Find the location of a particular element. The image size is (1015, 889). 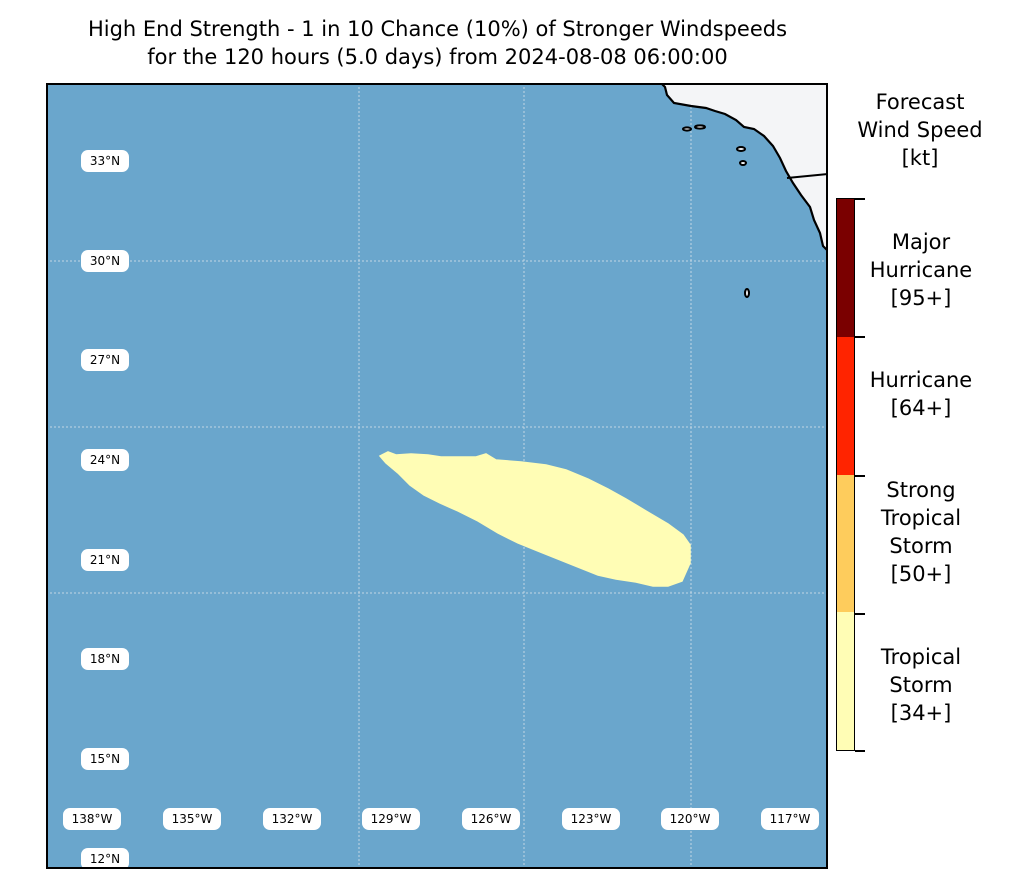

colorbar-tropical-storm is located at coordinates (845, 681).